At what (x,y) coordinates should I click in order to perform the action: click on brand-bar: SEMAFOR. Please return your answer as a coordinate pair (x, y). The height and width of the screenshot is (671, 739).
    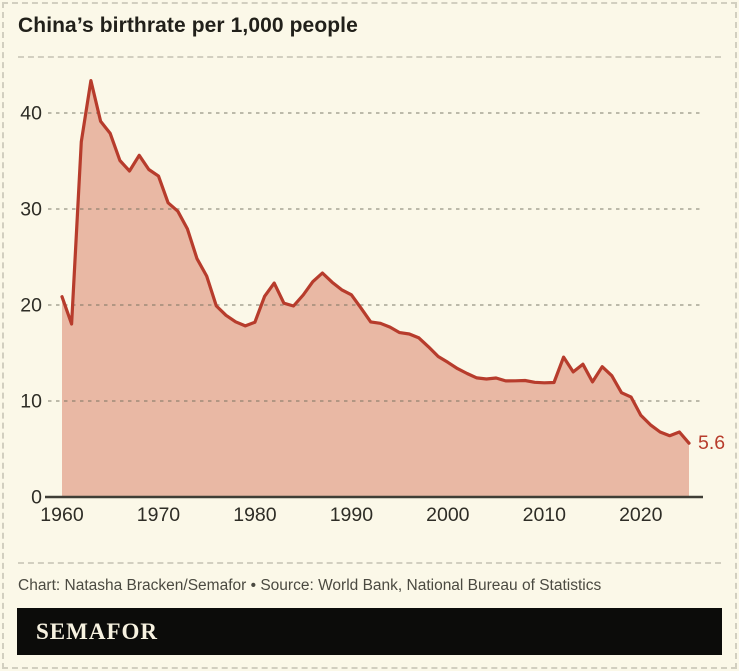
    Looking at the image, I should click on (369, 631).